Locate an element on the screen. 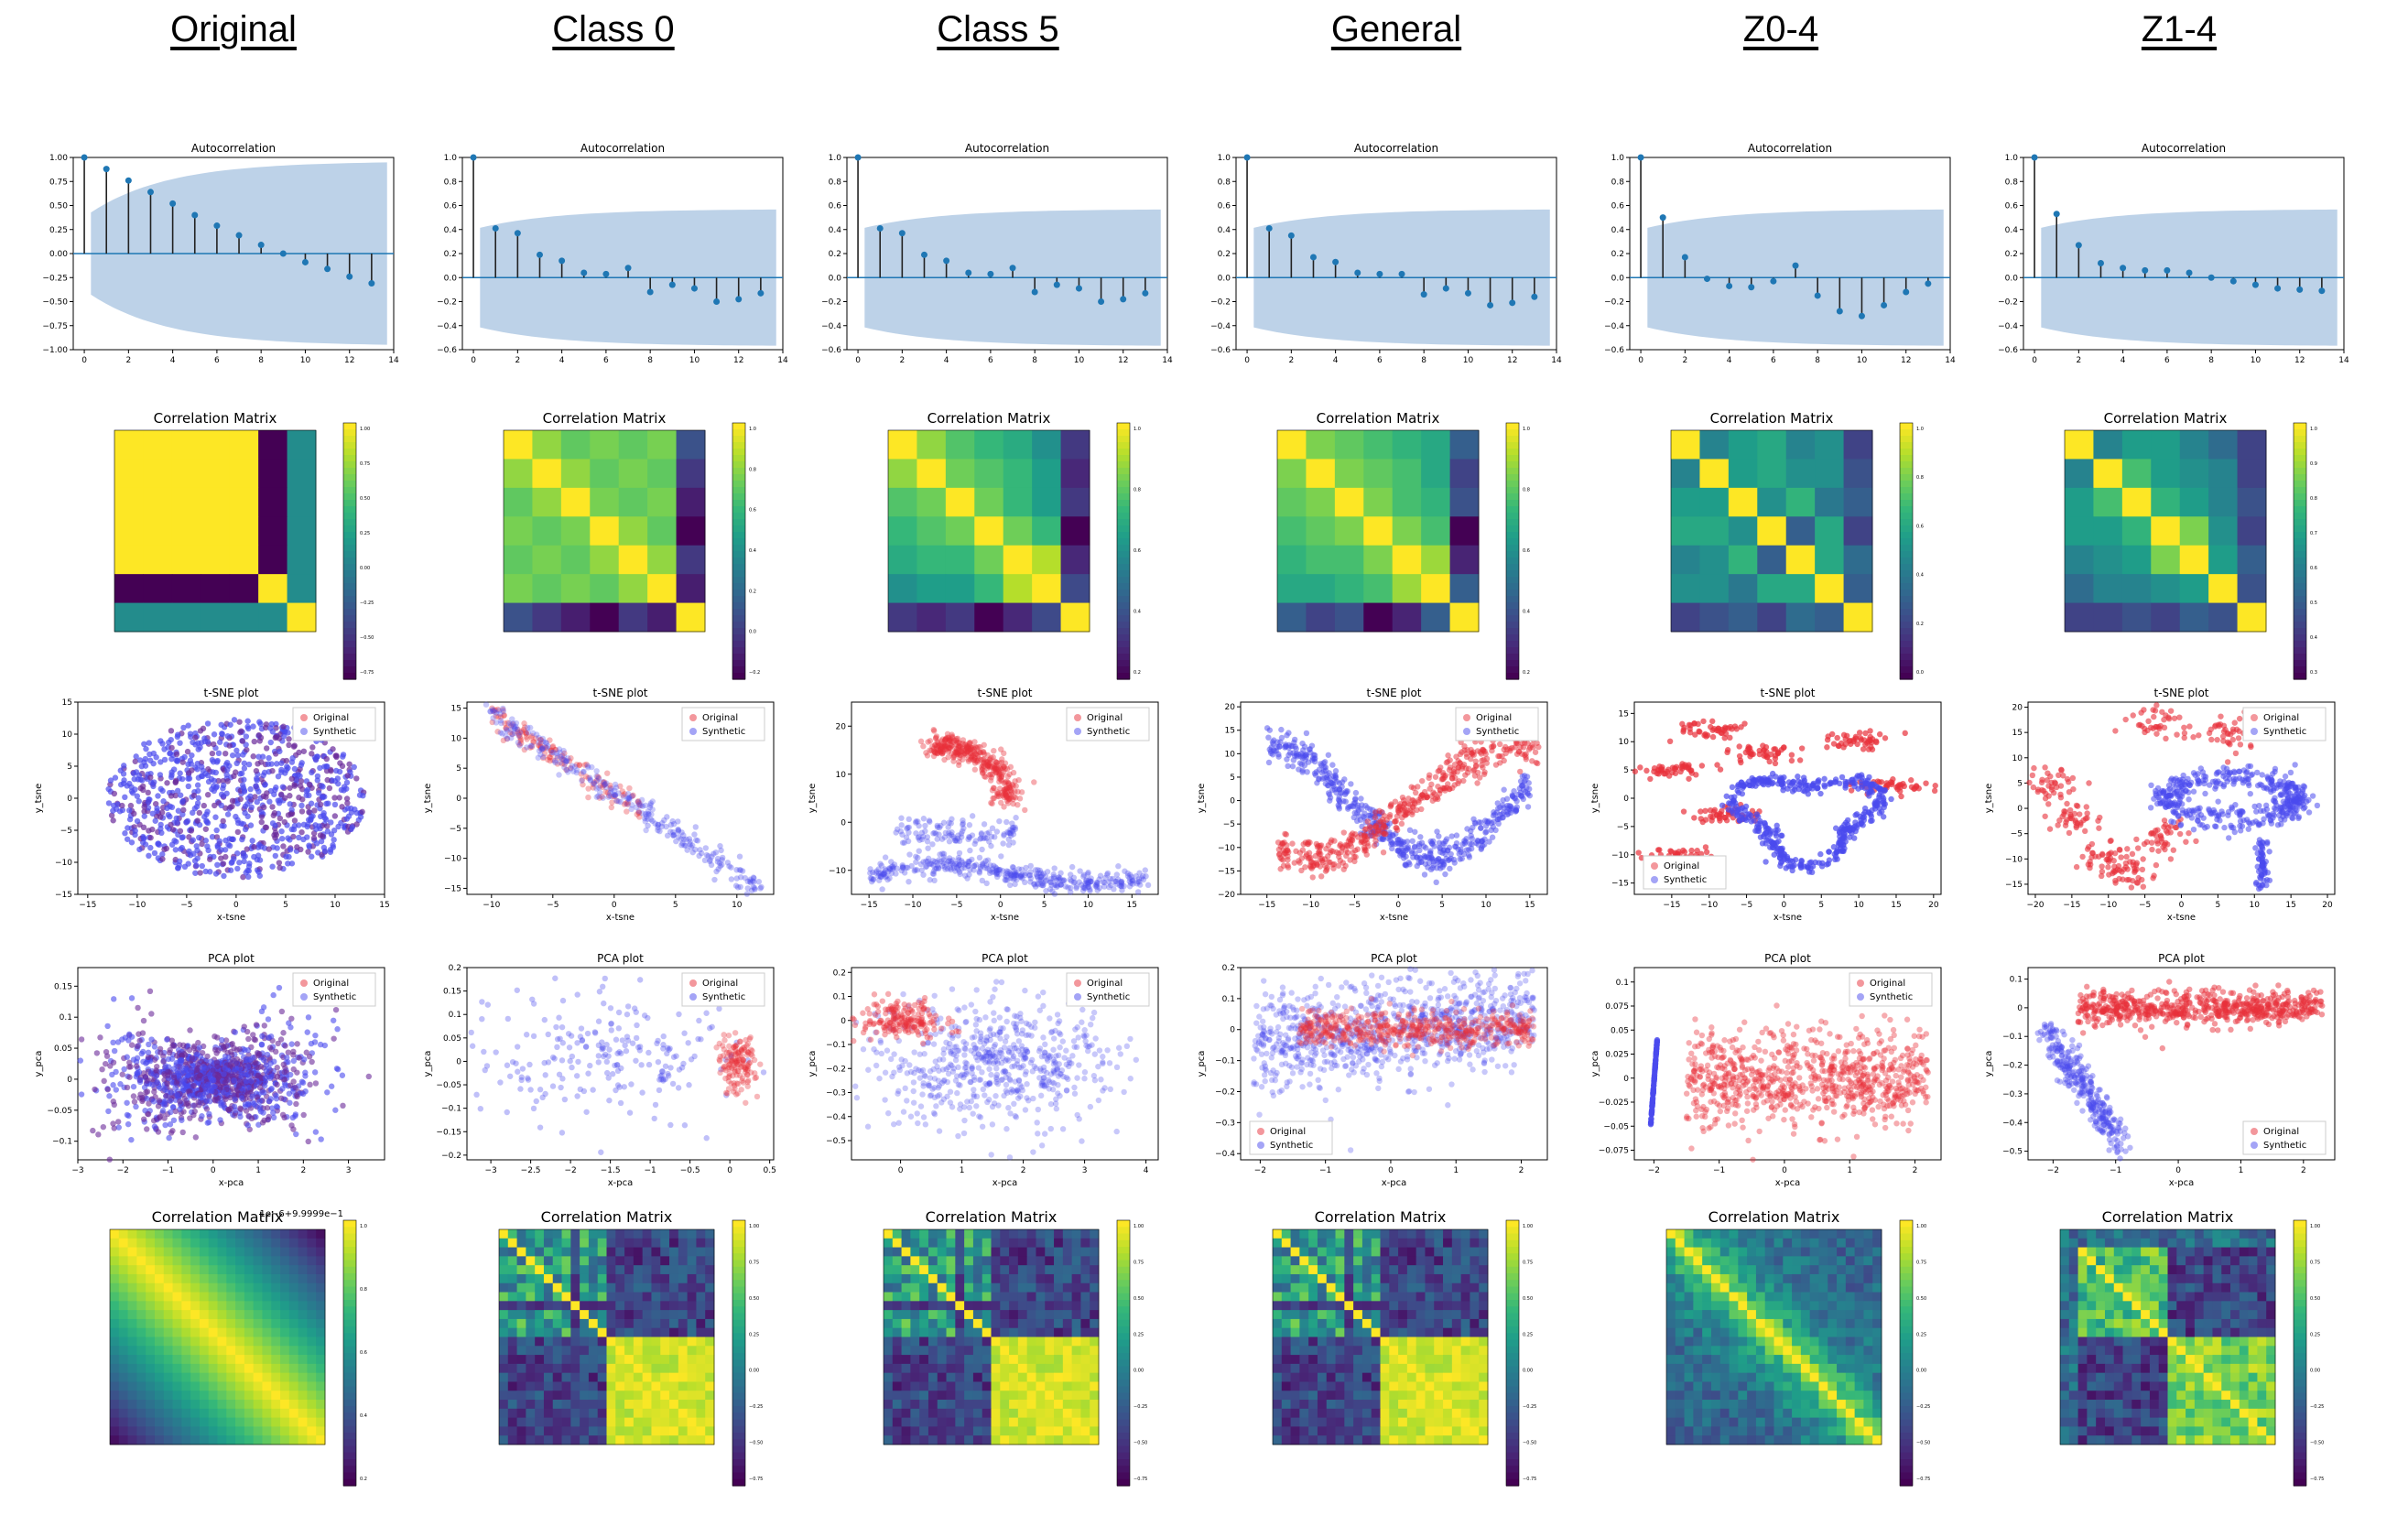  x-tick-label: 10 is located at coordinates (1486, 905).